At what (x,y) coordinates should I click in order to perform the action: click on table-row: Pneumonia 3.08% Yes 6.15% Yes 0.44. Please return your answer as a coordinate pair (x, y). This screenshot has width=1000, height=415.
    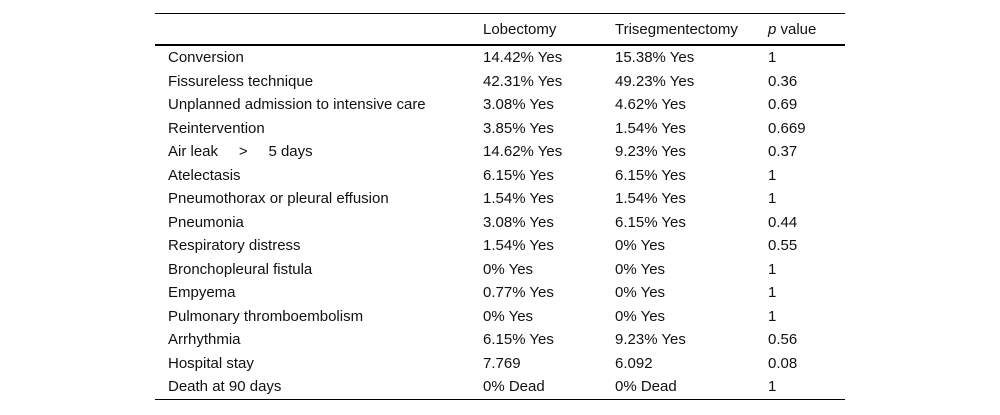
    Looking at the image, I should click on (500, 223).